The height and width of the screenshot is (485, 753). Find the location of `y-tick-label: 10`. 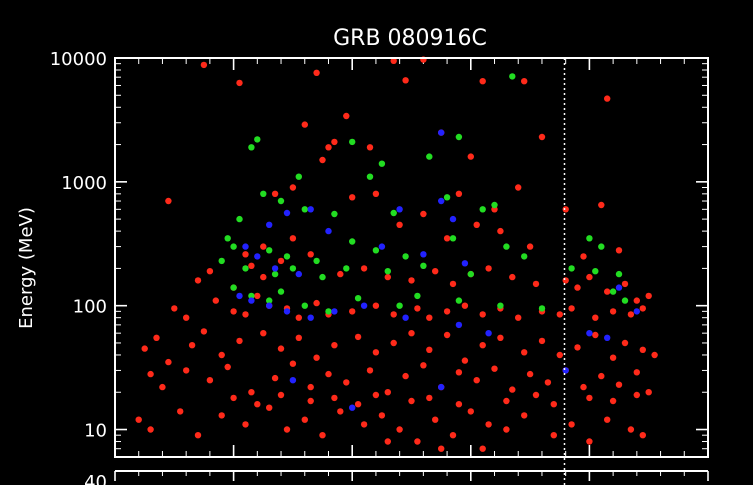

y-tick-label: 10 is located at coordinates (95, 431).